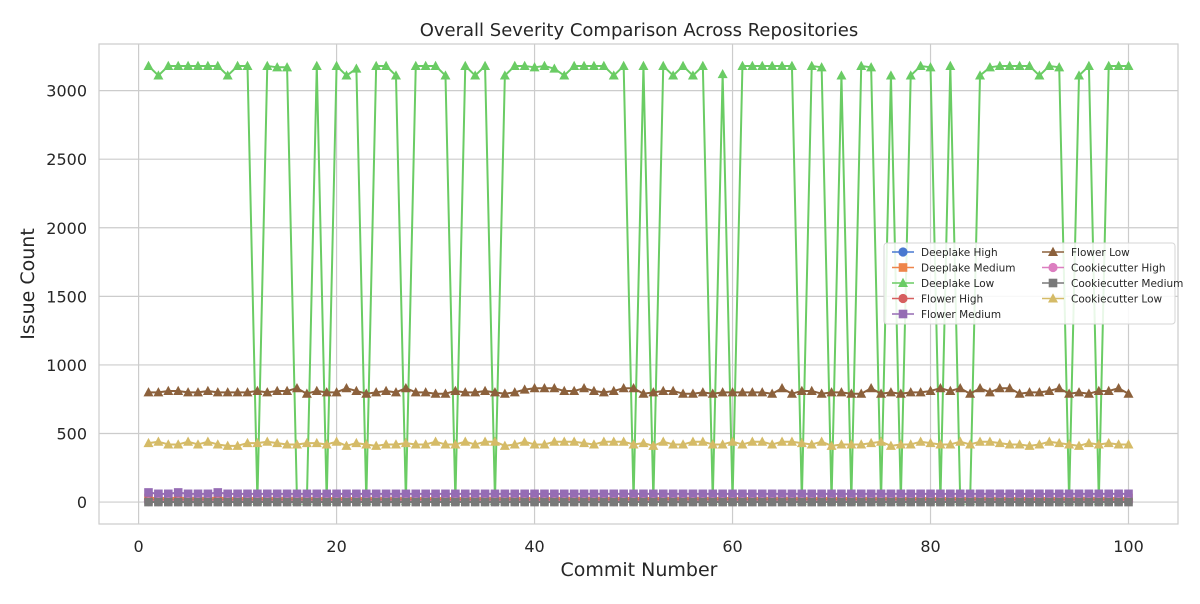 Image resolution: width=1200 pixels, height=604 pixels. I want to click on y-tick-label: 2500, so click(66, 159).